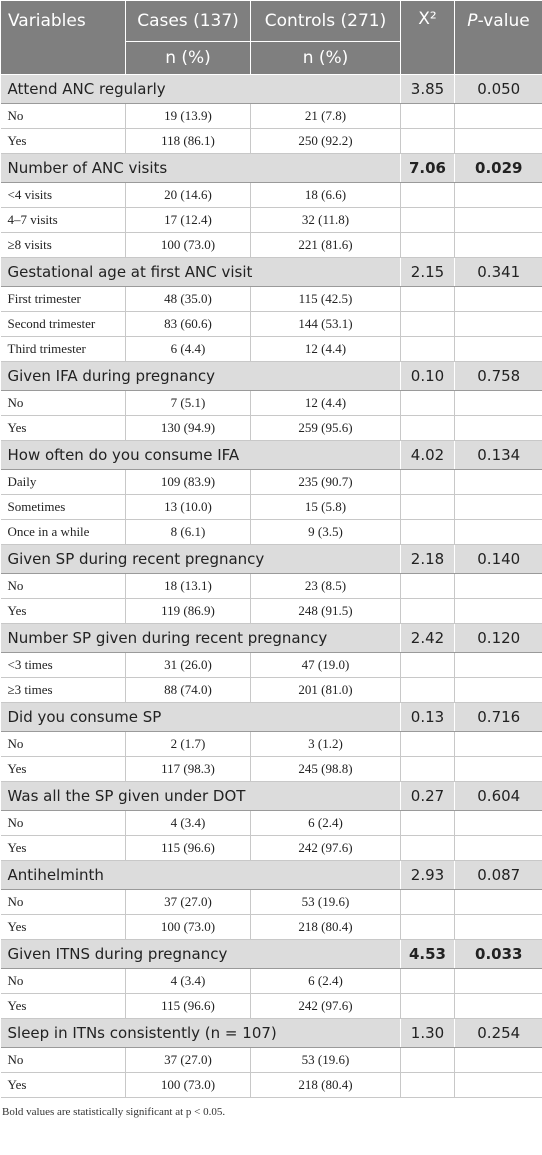 The image size is (542, 1155). Describe the element at coordinates (498, 875) in the screenshot. I see `p-value: 0.087` at that location.